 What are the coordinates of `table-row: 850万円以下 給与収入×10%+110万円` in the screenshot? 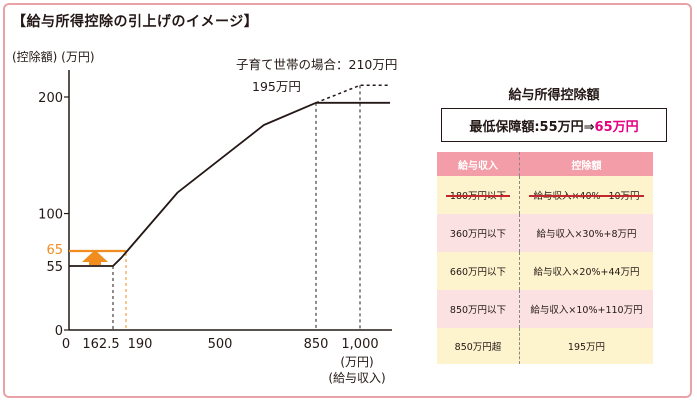 It's located at (545, 309).